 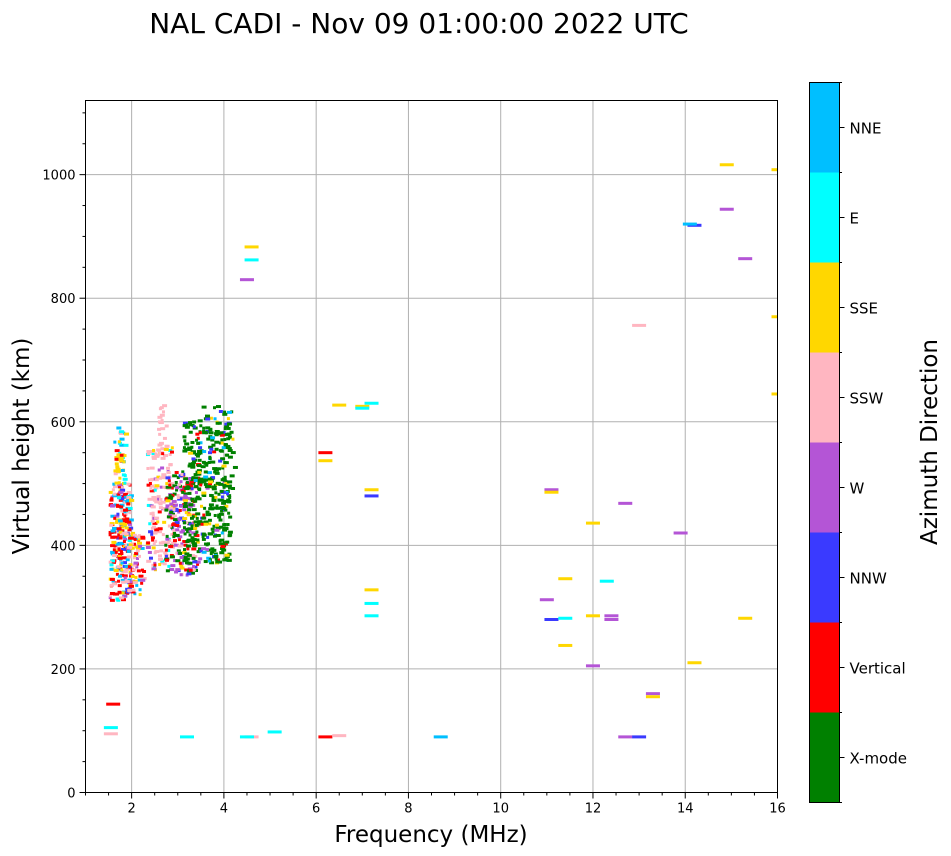 What do you see at coordinates (824, 307) in the screenshot?
I see `colorbar-swatch-sse` at bounding box center [824, 307].